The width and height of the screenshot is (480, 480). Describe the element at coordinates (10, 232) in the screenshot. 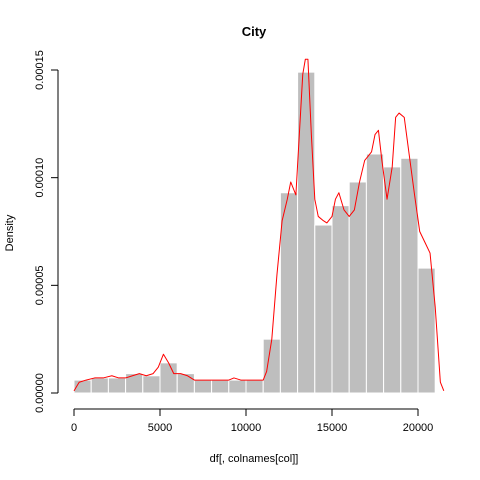

I see `y-axis-label: Density` at that location.